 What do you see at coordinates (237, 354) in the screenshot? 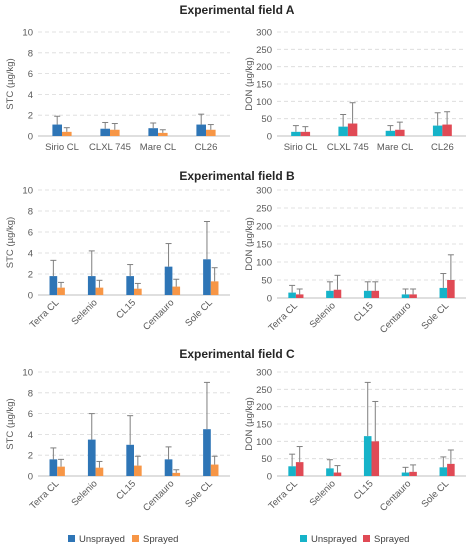
I see `panel-title-field-c: Experimental field C` at bounding box center [237, 354].